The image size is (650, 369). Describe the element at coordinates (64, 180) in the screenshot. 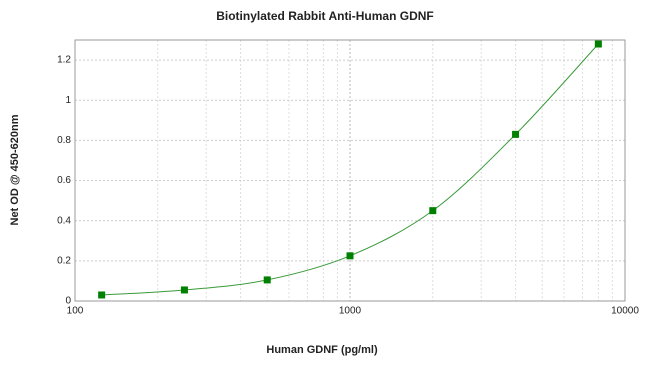

I see `y-tick-label: 0.6` at that location.